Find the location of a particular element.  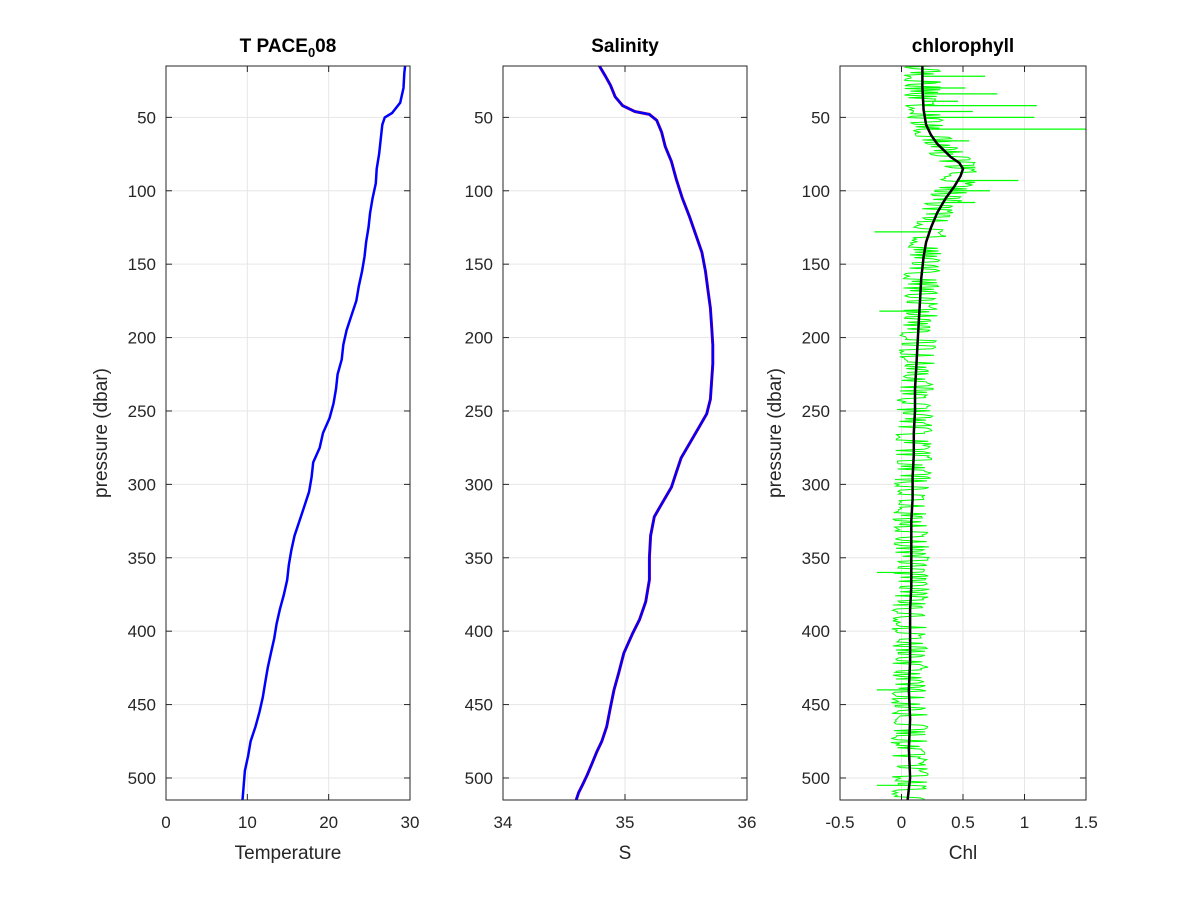

x-tick-label: 10 is located at coordinates (247, 822).